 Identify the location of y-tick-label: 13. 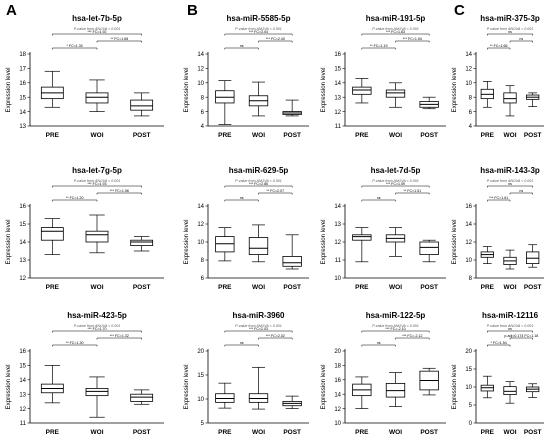
(22, 261).